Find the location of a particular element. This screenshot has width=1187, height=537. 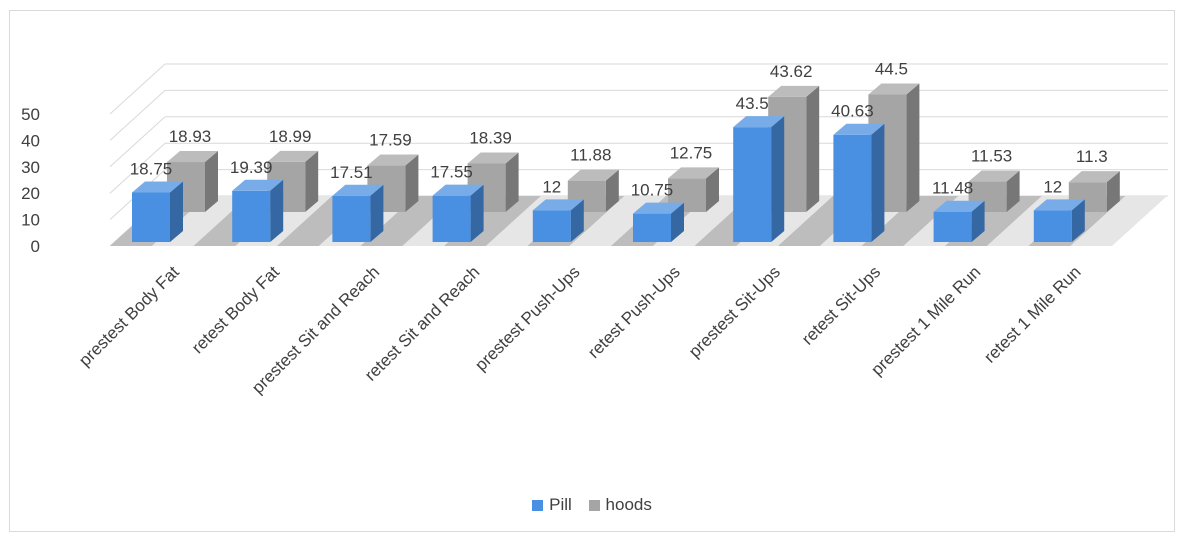

bar-hoods-6-top is located at coordinates (794, 91).